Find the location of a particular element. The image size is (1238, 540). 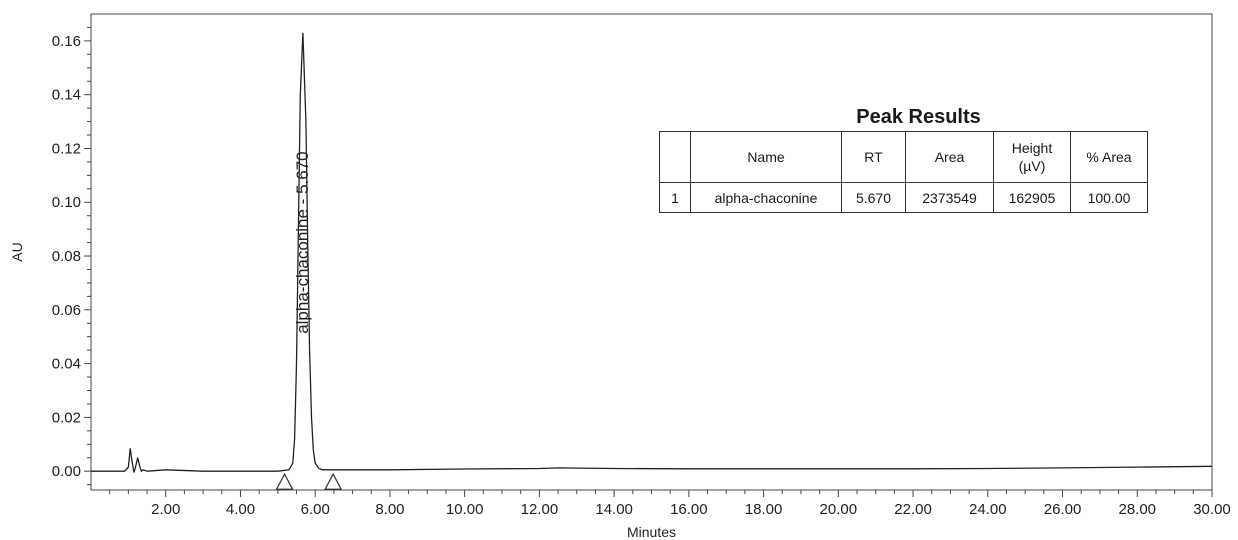

y-axis-title: AU is located at coordinates (17, 251).